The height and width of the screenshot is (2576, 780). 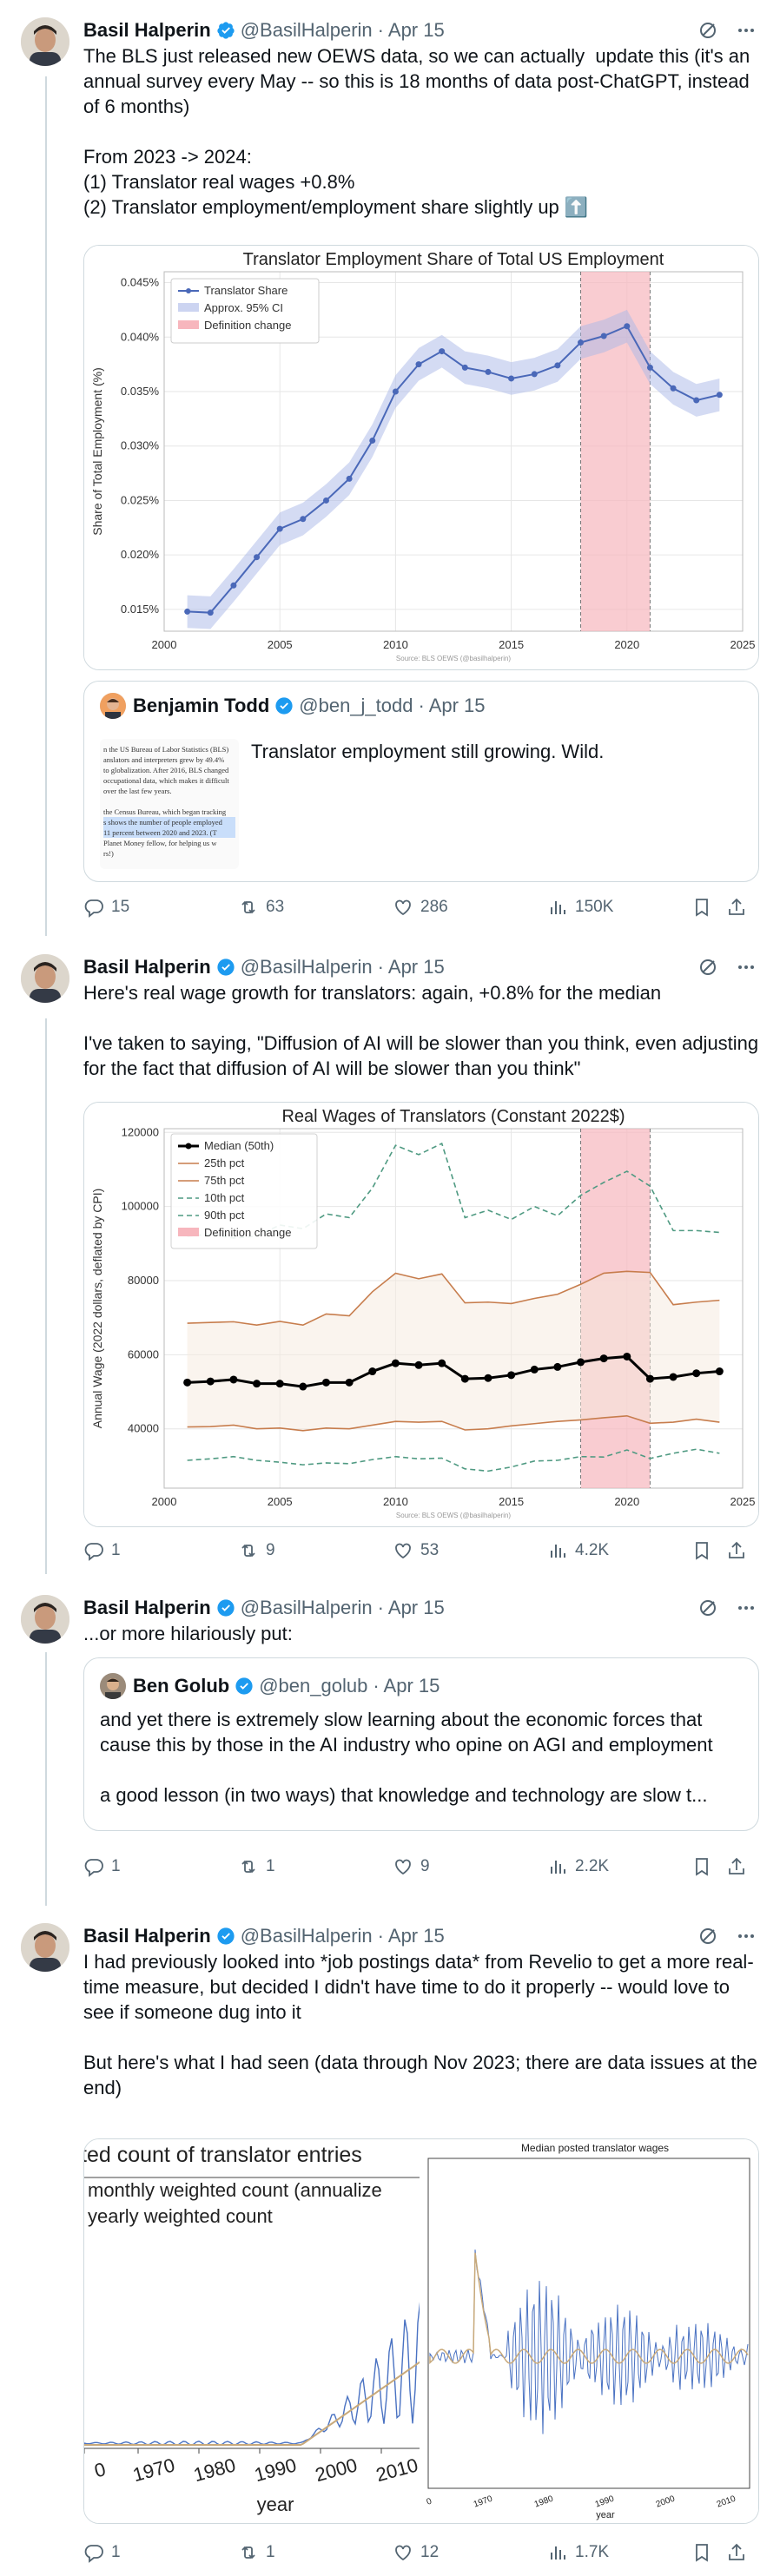 What do you see at coordinates (470, 1550) in the screenshot?
I see `like-button: 53` at bounding box center [470, 1550].